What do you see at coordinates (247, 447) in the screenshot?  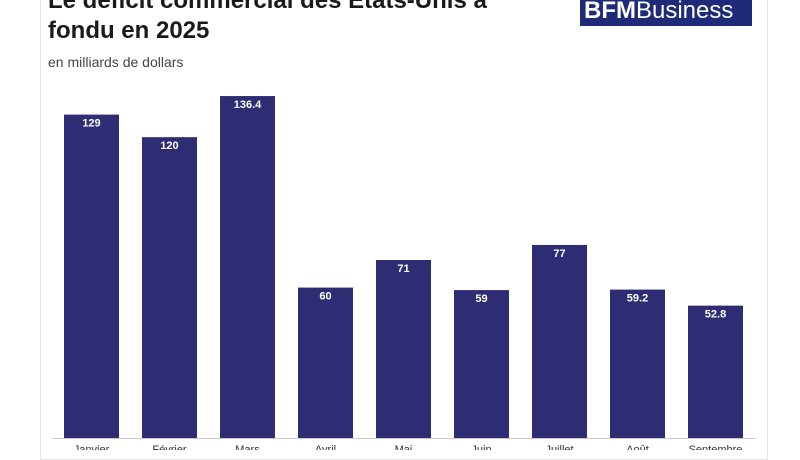 I see `x-tick-label: Mars` at bounding box center [247, 447].